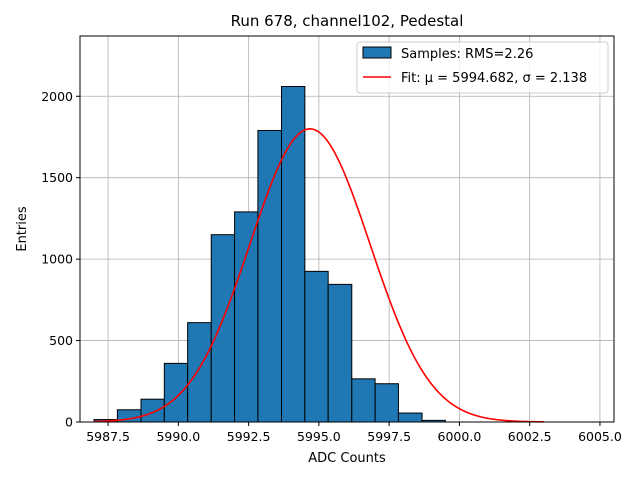 This screenshot has height=480, width=640. Describe the element at coordinates (389, 436) in the screenshot. I see `x-tick-label: 5997.5` at that location.